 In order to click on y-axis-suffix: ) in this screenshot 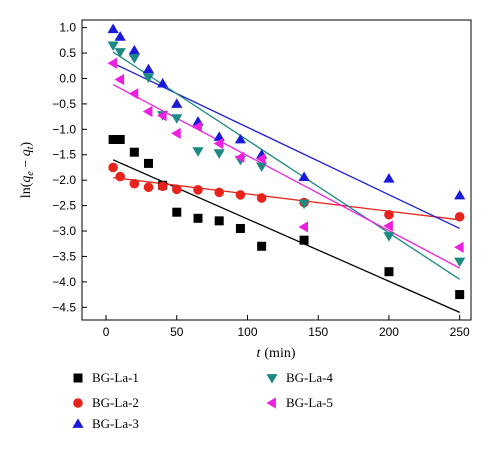, I will do `click(26, 143)`.